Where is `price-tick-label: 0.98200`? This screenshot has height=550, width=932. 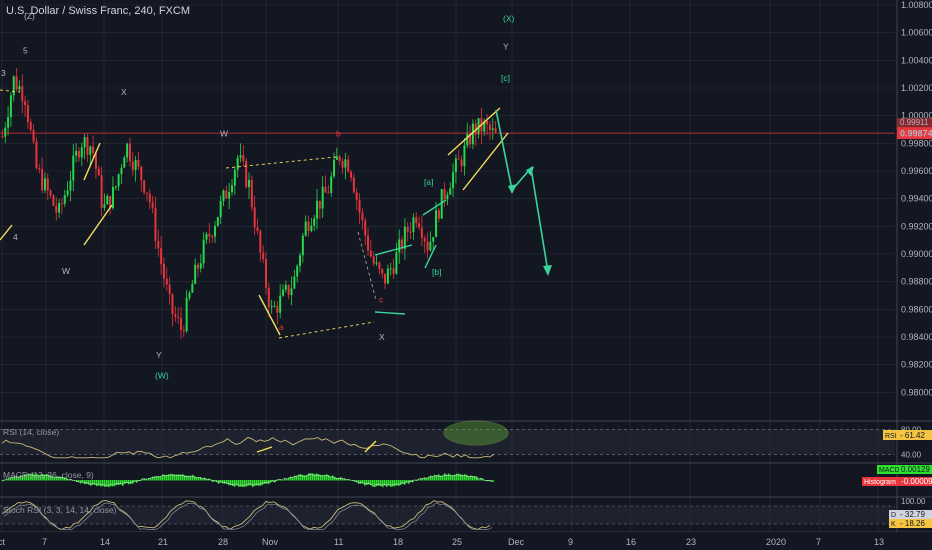
price-tick-label: 0.98200 is located at coordinates (916, 365).